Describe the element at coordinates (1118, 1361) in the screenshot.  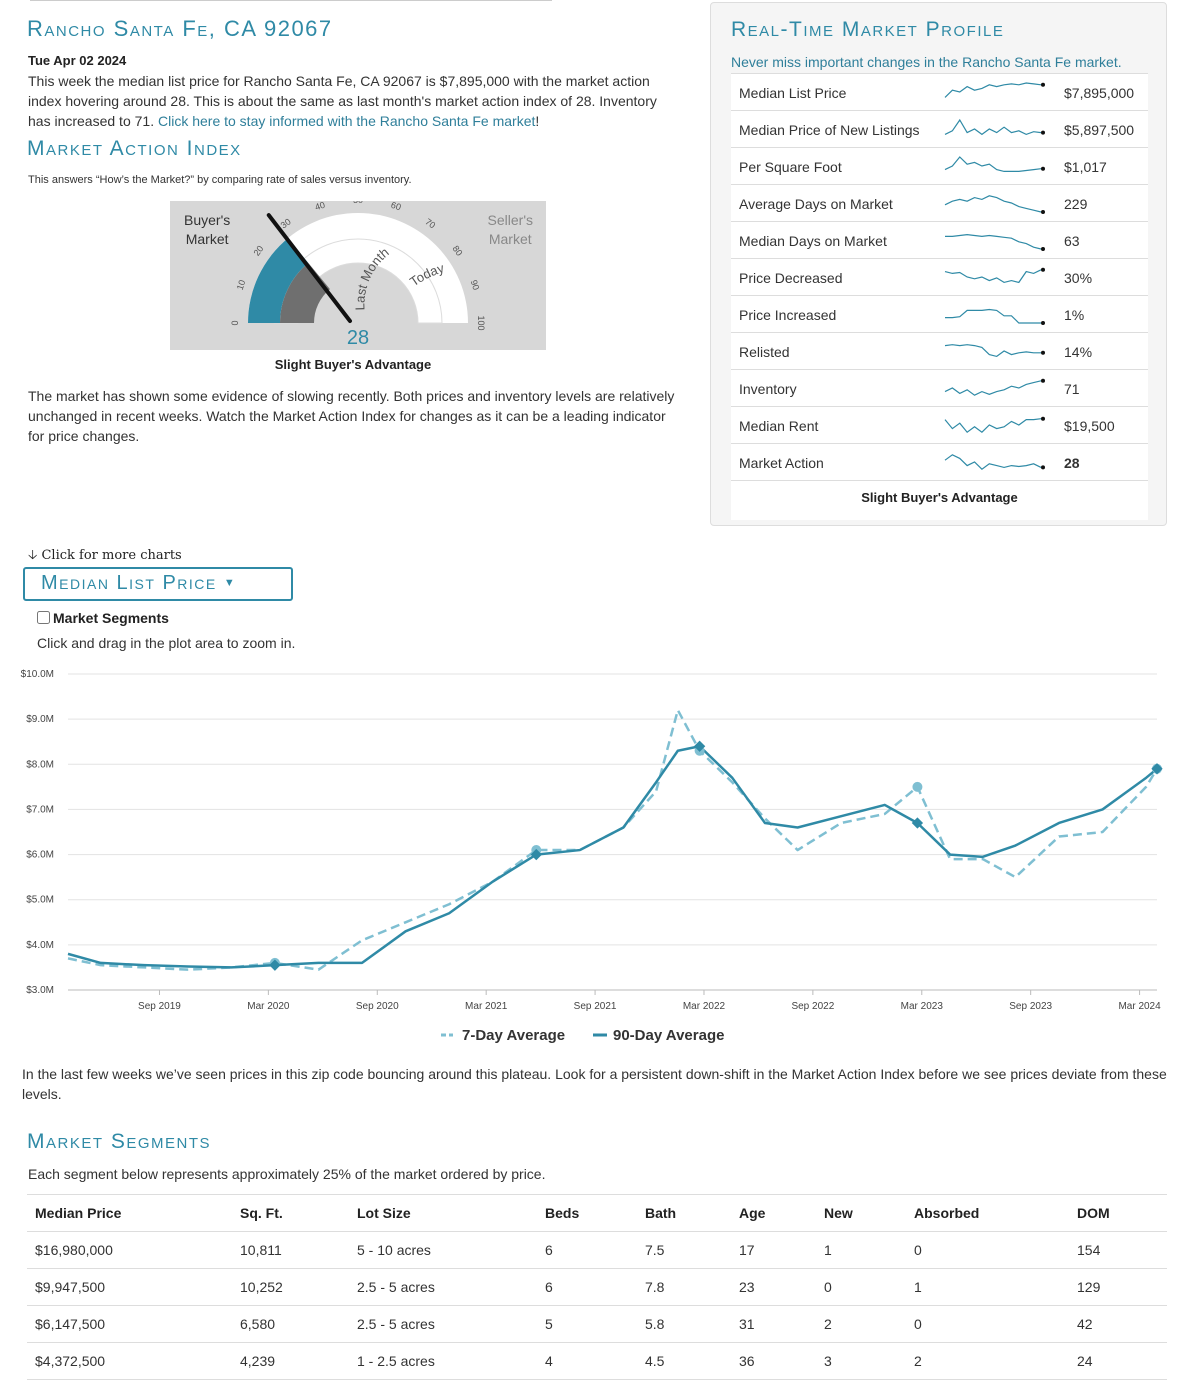
I see `segments-cell: 24` at that location.